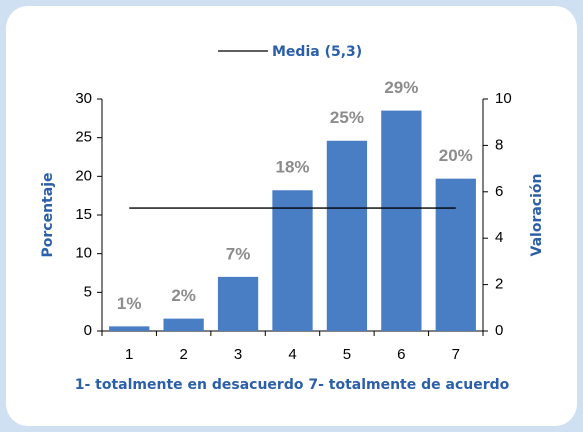  I want to click on data-label: 7%, so click(238, 253).